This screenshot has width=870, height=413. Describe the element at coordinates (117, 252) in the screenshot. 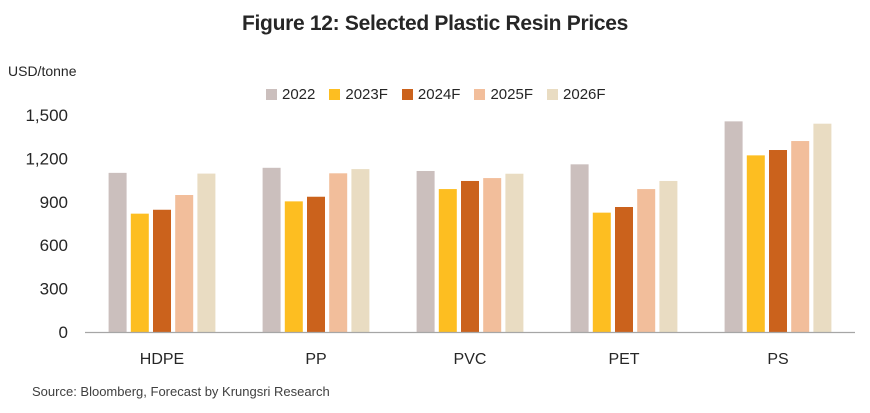

I see `bar-hdpe-2022` at that location.